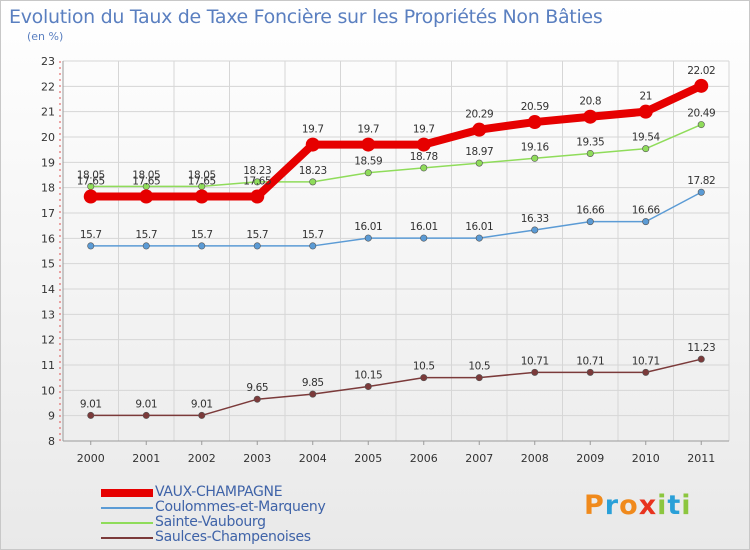 The height and width of the screenshot is (550, 750). What do you see at coordinates (590, 102) in the screenshot?
I see `data-label: 20.8` at bounding box center [590, 102].